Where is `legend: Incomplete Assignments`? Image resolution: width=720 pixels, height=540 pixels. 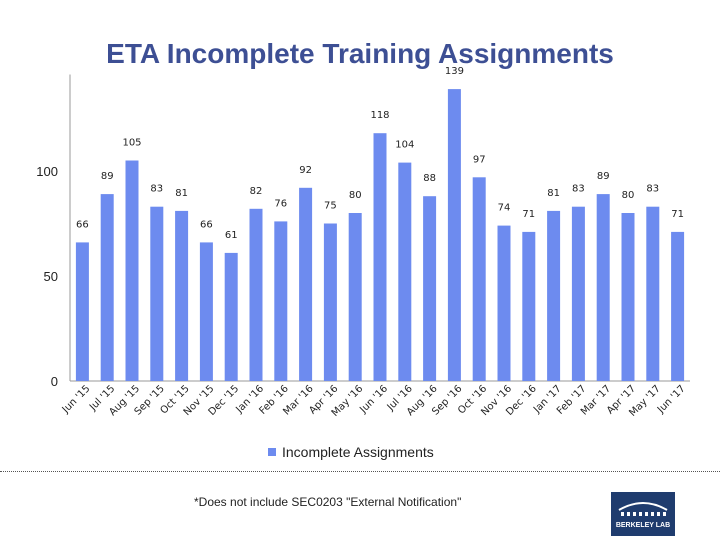
legend: Incomplete Assignments is located at coordinates (351, 452).